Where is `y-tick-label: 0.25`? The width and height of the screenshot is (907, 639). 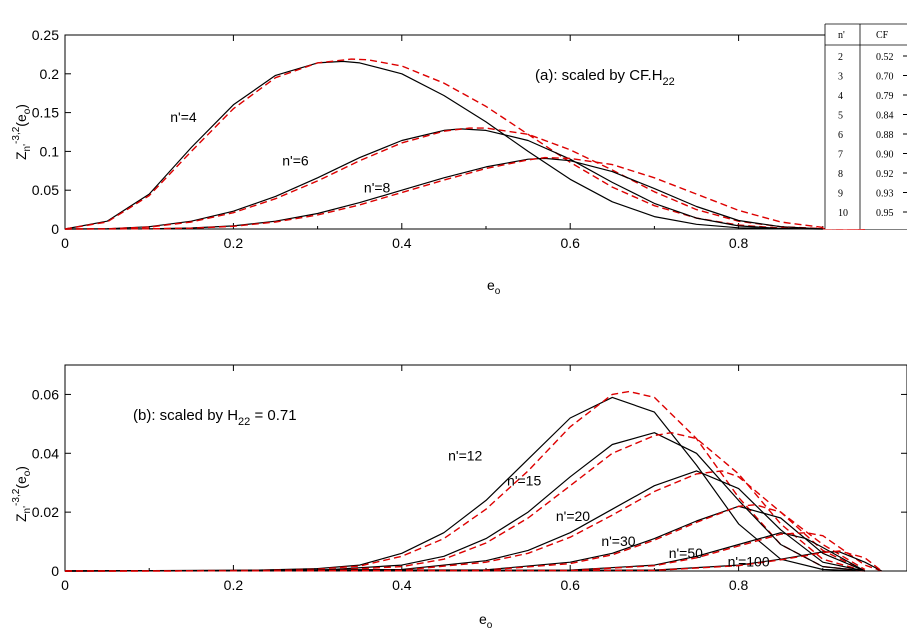
y-tick-label: 0.25 is located at coordinates (45, 35).